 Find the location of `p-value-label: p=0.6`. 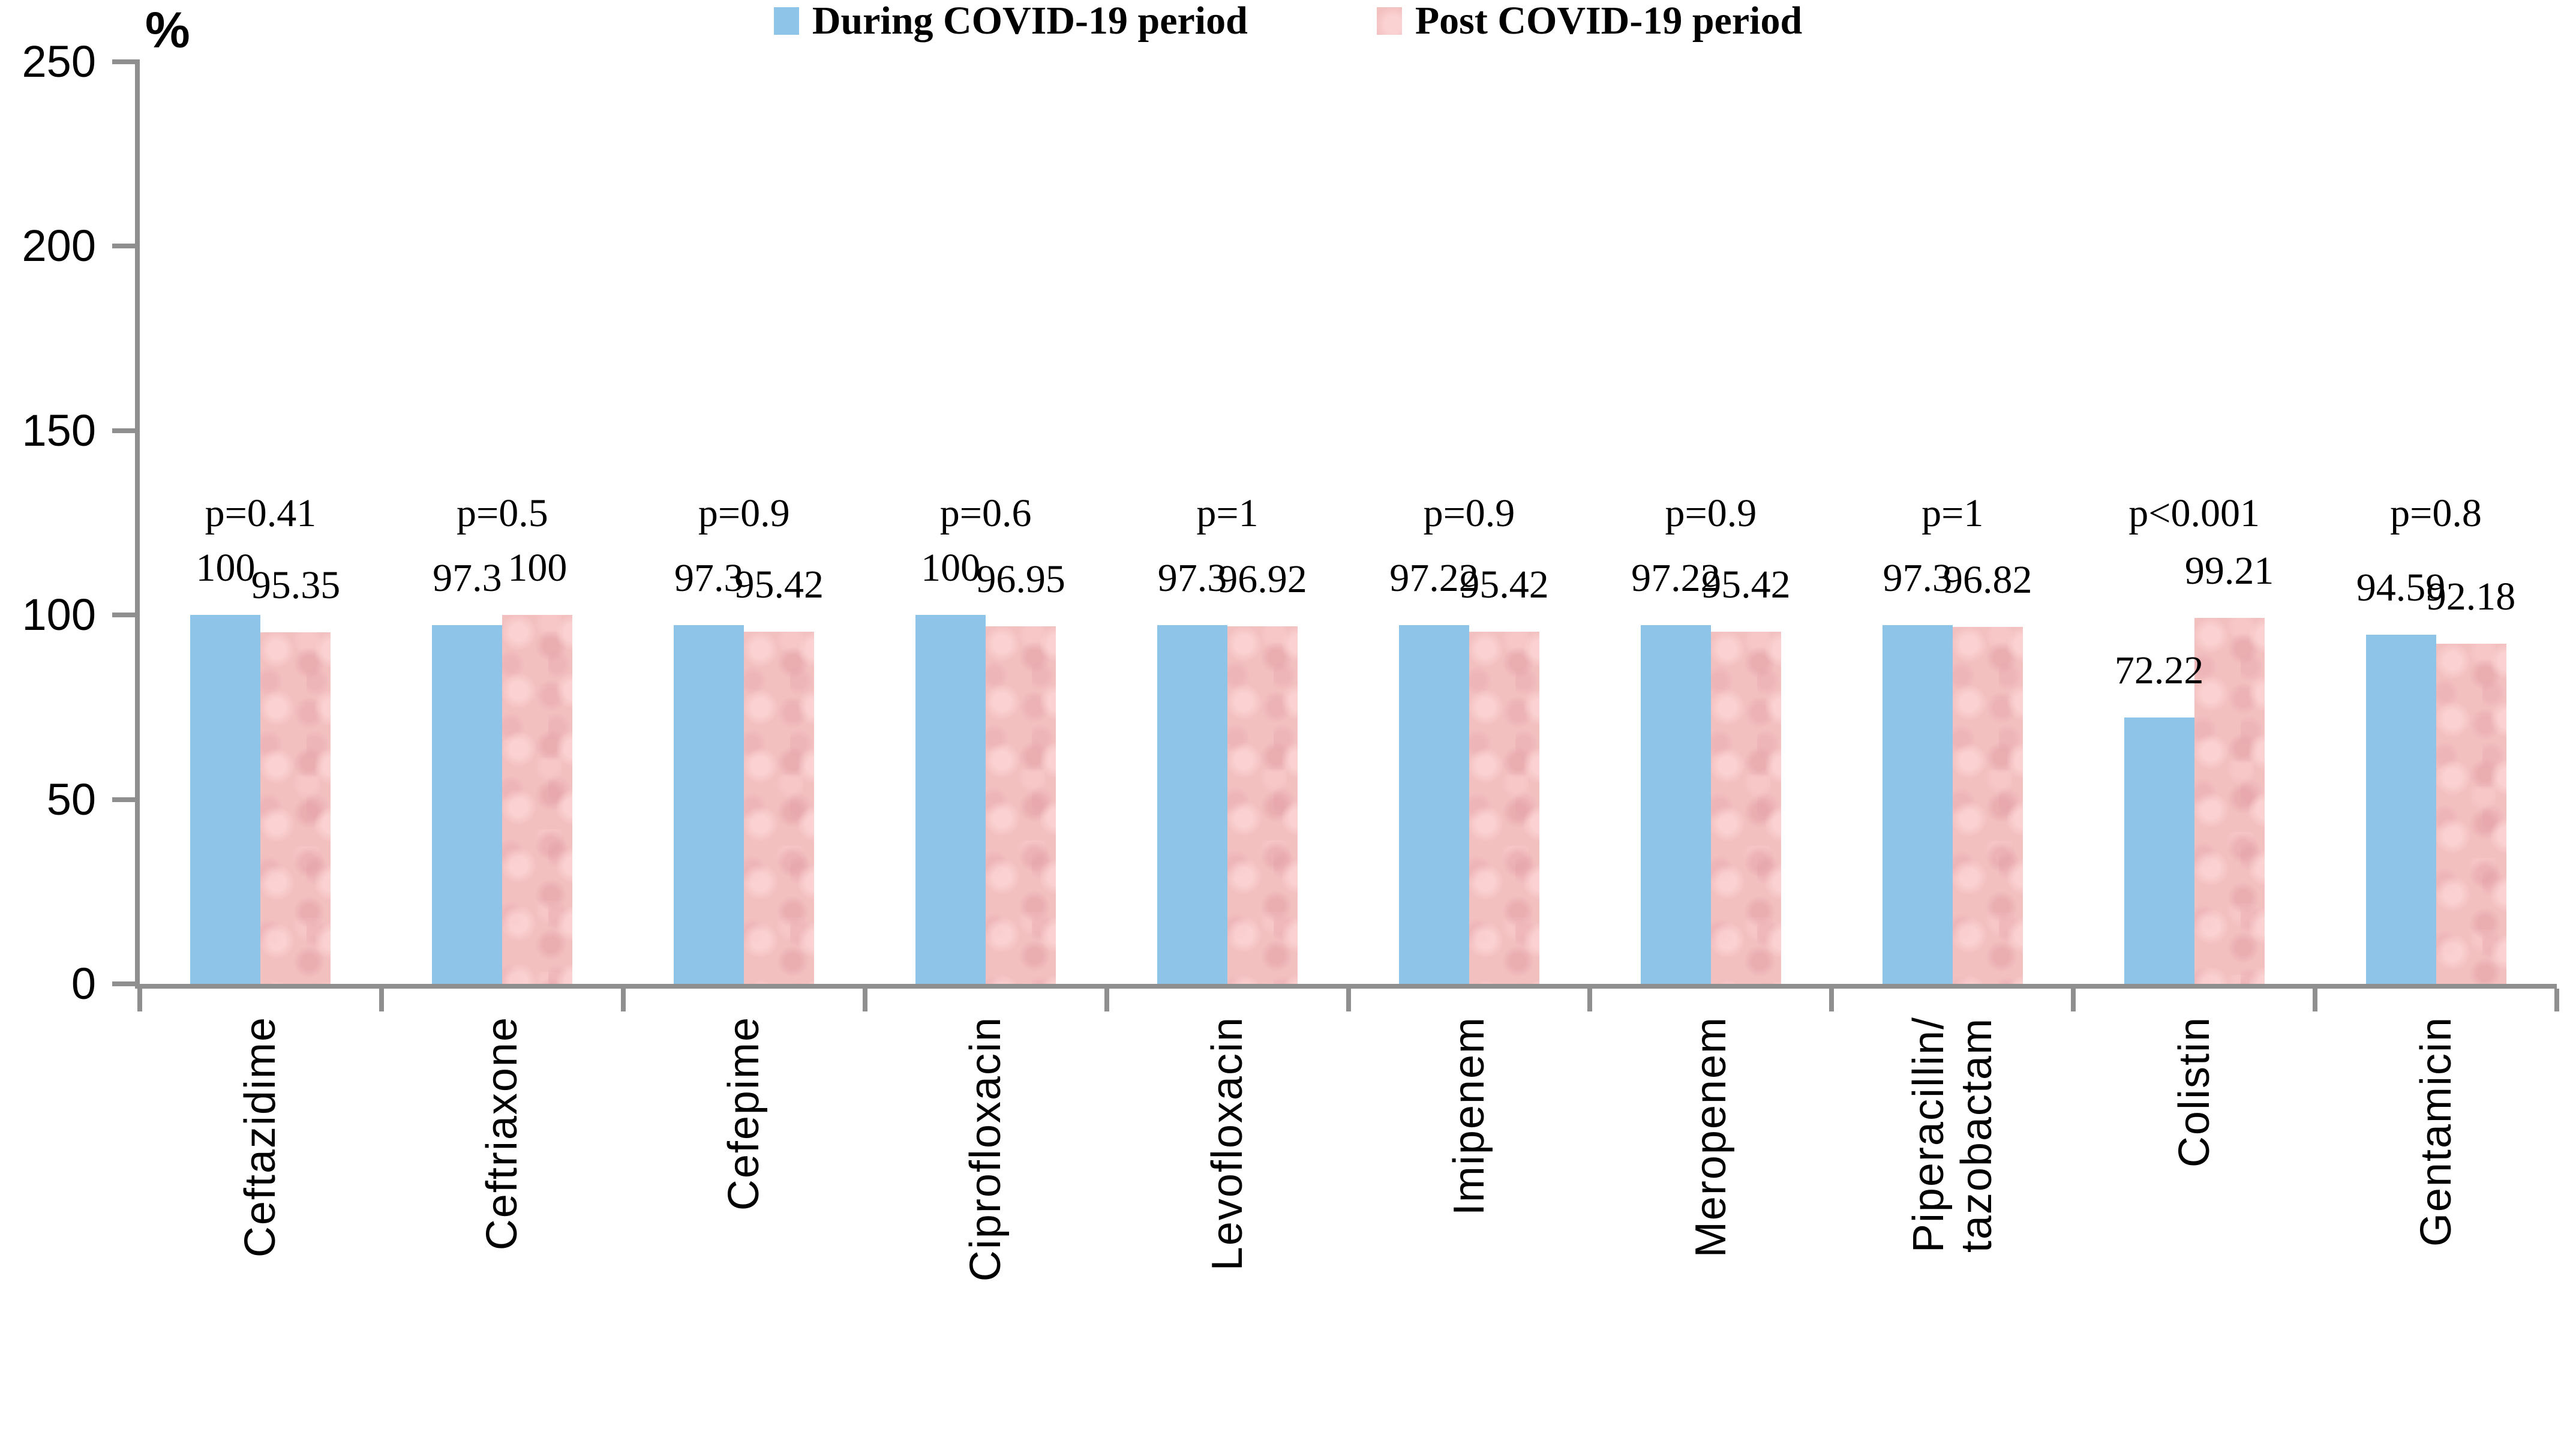

p-value-label: p=0.6 is located at coordinates (986, 513).